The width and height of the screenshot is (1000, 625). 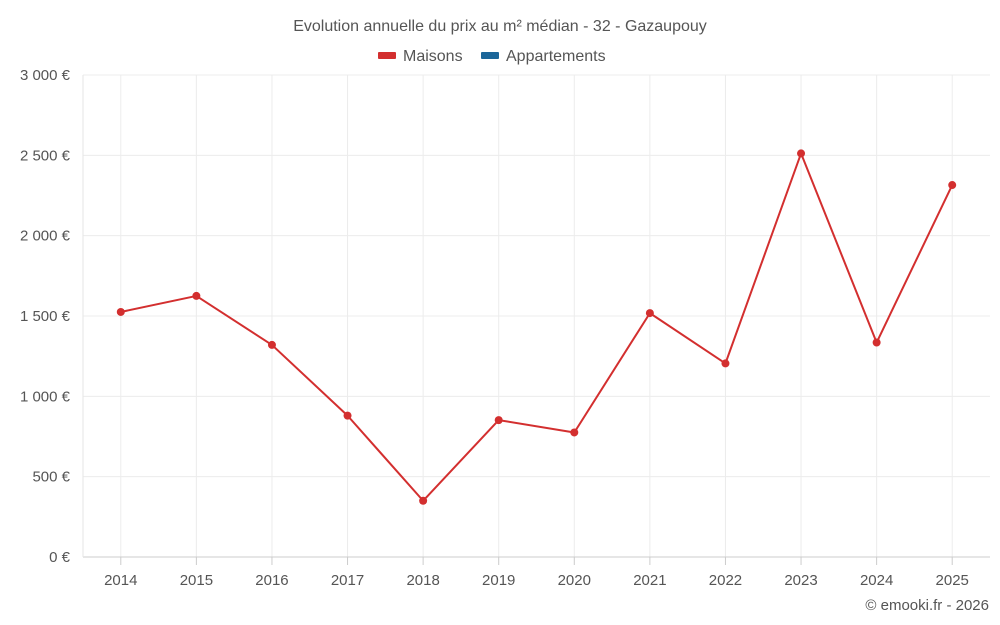 What do you see at coordinates (45, 75) in the screenshot?
I see `y-tick-label: 3 000 €` at bounding box center [45, 75].